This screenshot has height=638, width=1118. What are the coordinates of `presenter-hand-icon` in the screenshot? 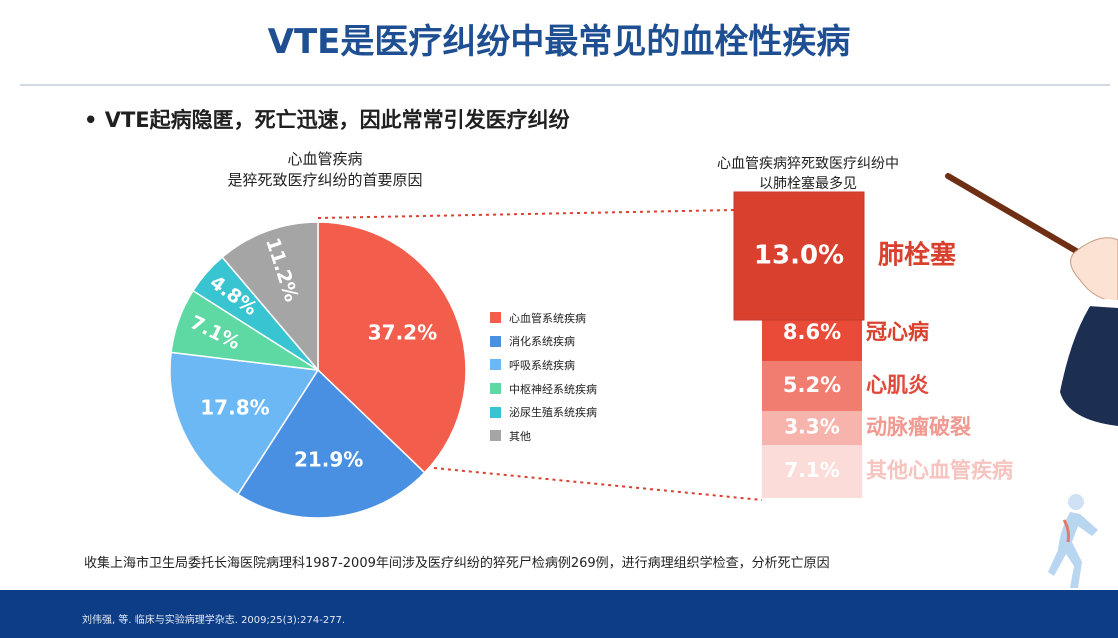 It's located at (1094, 270).